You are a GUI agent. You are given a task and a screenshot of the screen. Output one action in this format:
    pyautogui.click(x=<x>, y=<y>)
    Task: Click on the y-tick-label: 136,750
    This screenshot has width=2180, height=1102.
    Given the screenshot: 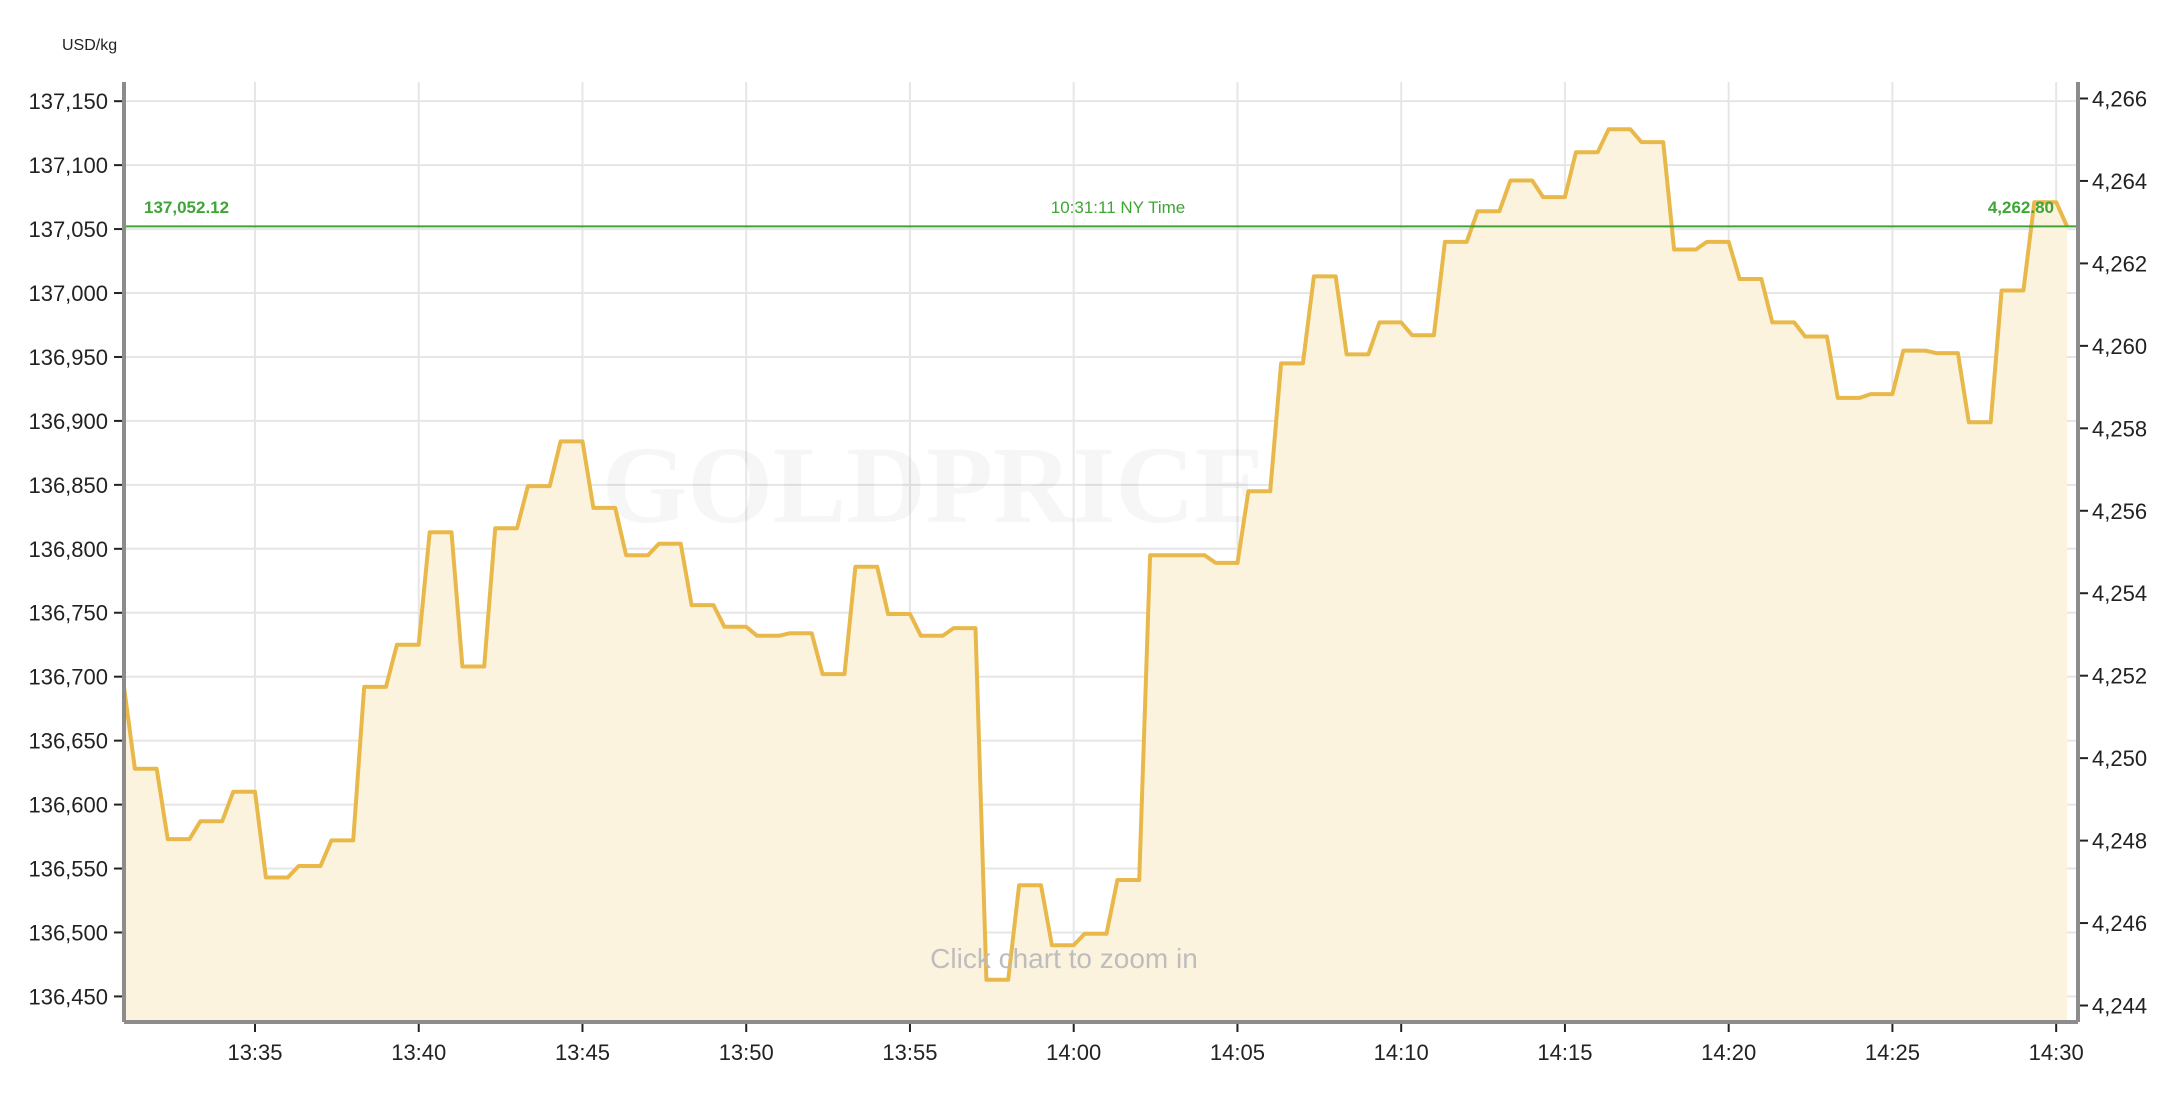 What is the action you would take?
    pyautogui.click(x=68, y=613)
    